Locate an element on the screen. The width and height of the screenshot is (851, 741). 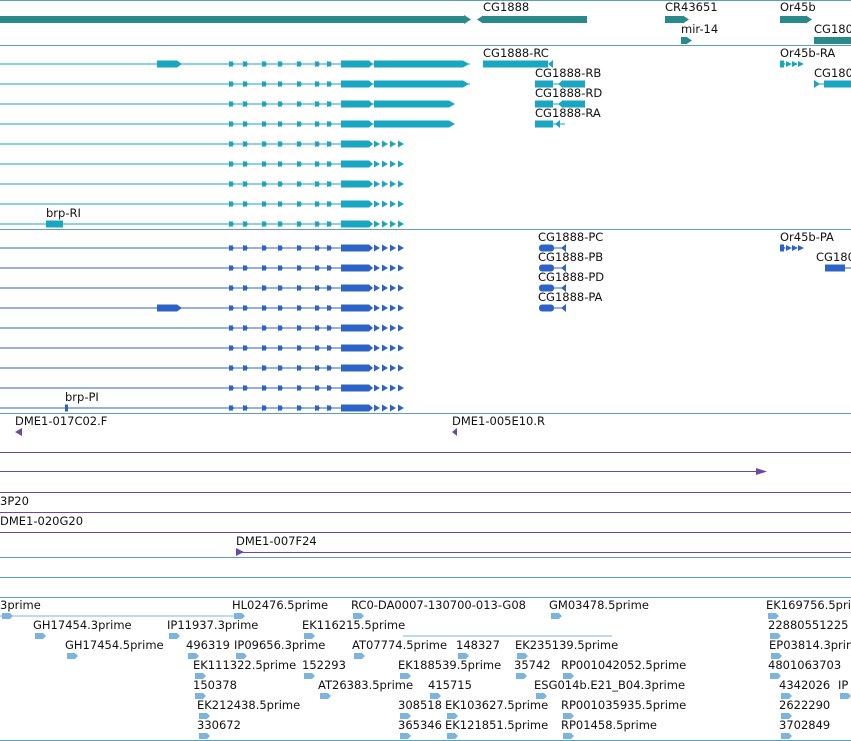
clone-label: 3P20 is located at coordinates (14, 501).